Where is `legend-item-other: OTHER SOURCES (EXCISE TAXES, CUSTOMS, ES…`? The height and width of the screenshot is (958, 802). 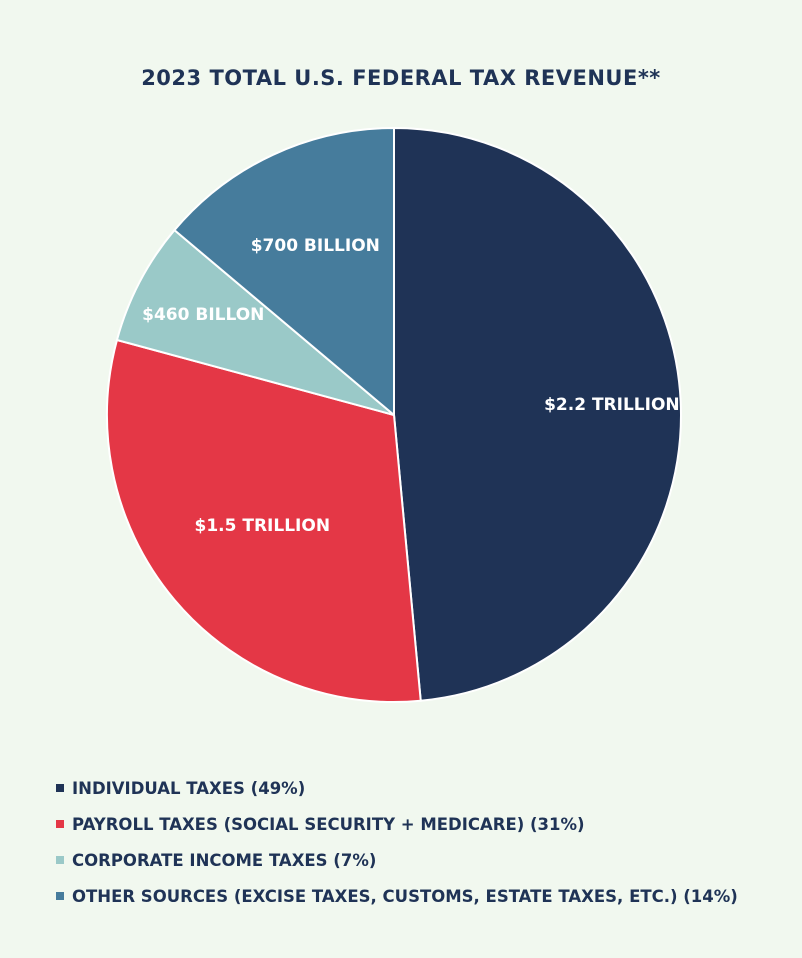
legend-item-other: OTHER SOURCES (EXCISE TAXES, CUSTOMS, ES… is located at coordinates (397, 896).